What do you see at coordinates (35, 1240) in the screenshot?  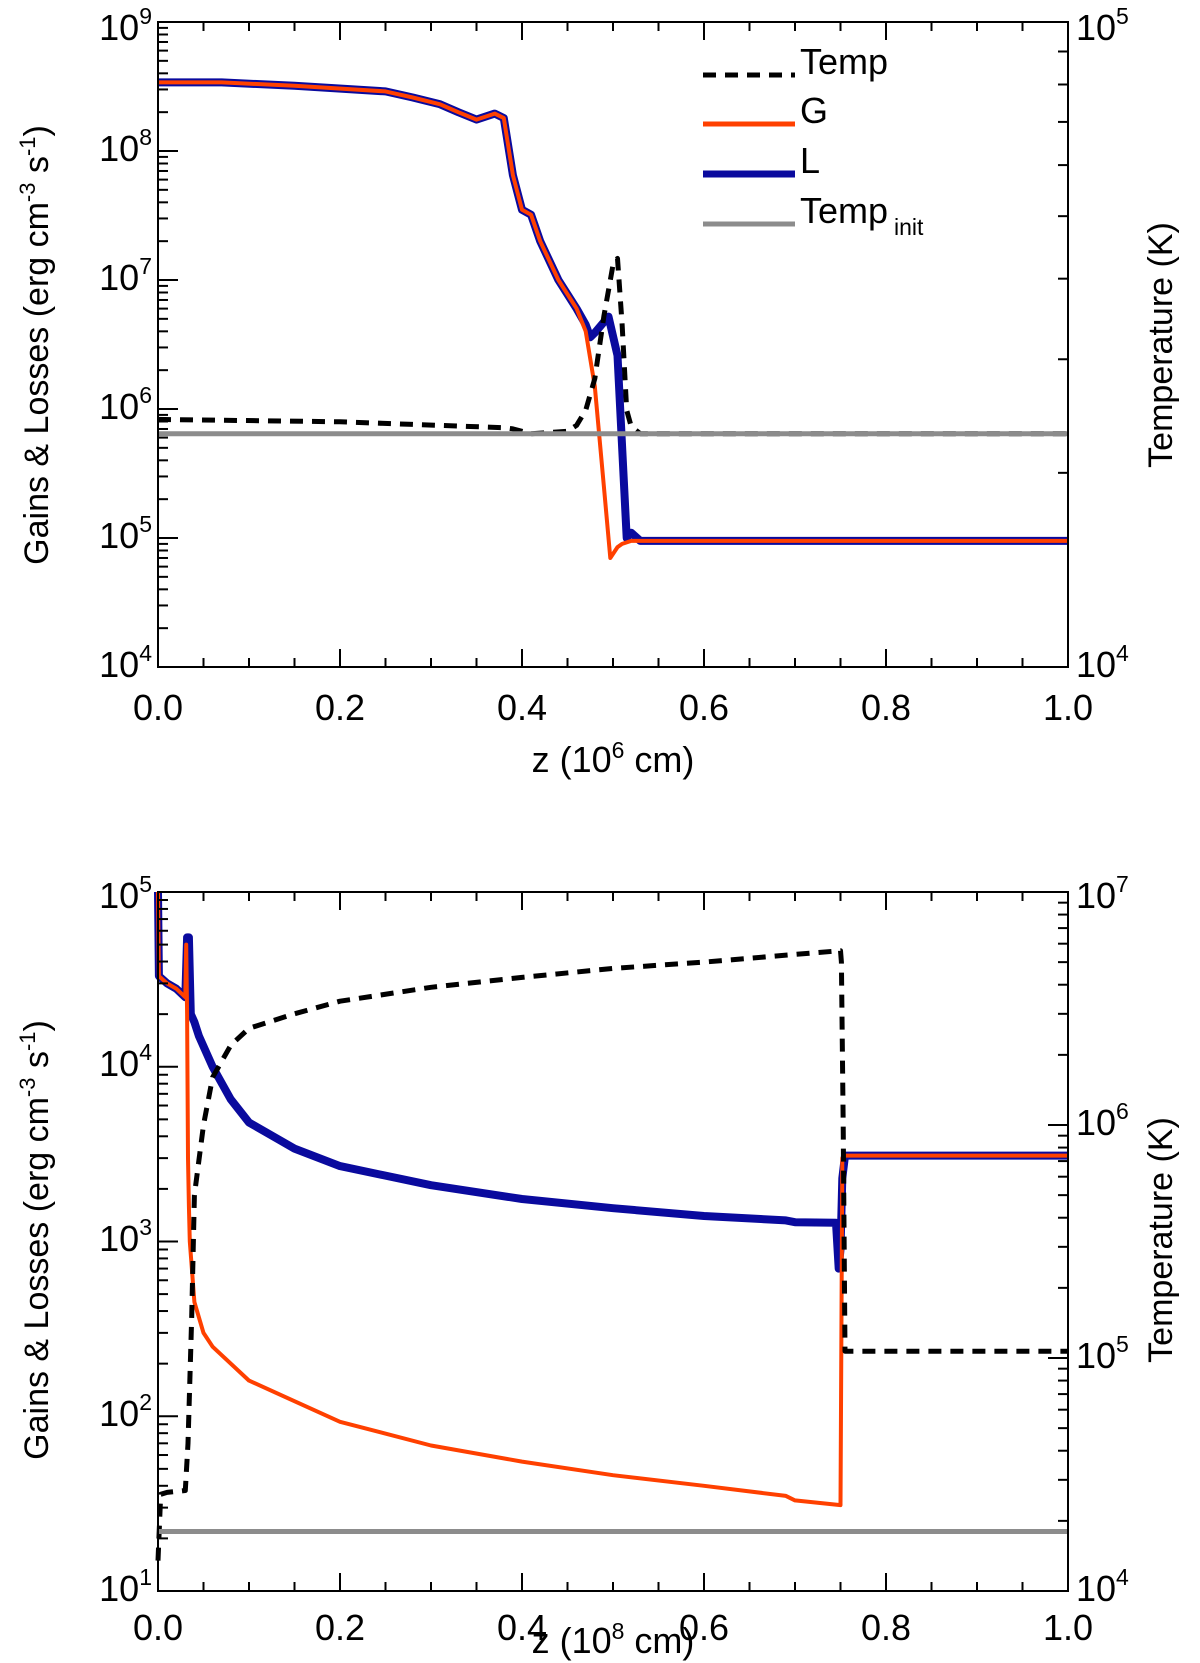 I see `bottom-y-axis-title: Gains & Losses (erg cm-3 s-1)` at bounding box center [35, 1240].